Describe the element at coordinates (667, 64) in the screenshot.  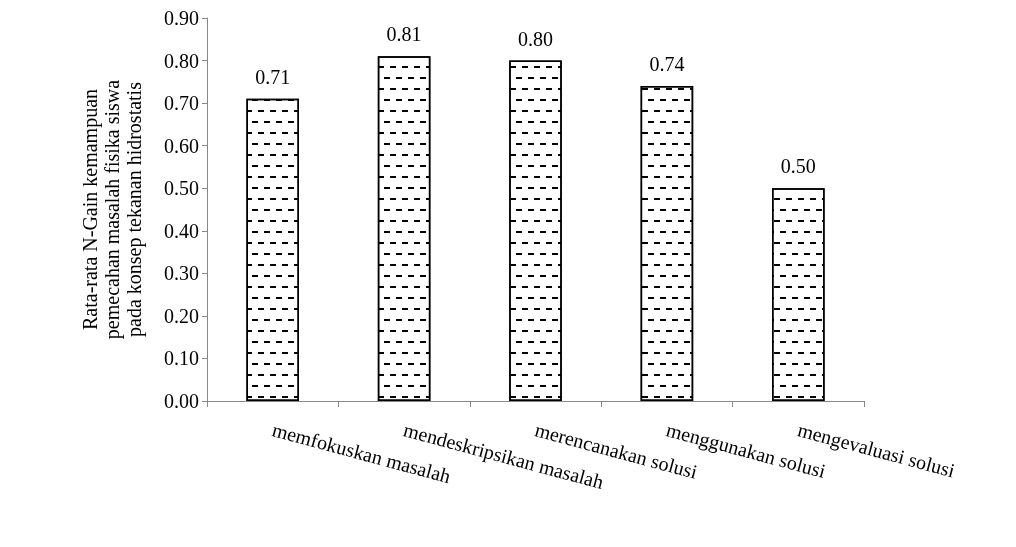
I see `data-label: 0.74` at that location.